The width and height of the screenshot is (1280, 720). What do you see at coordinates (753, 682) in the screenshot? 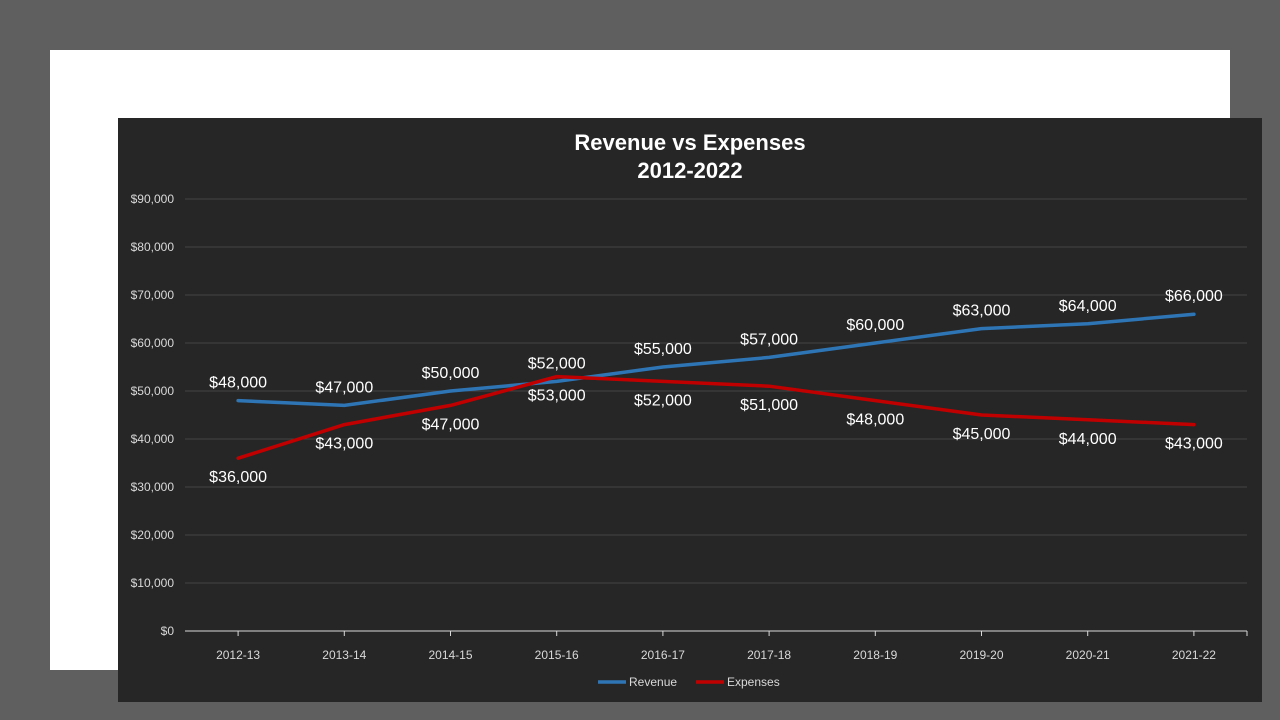
I see `legend-label-expenses: Expenses` at bounding box center [753, 682].